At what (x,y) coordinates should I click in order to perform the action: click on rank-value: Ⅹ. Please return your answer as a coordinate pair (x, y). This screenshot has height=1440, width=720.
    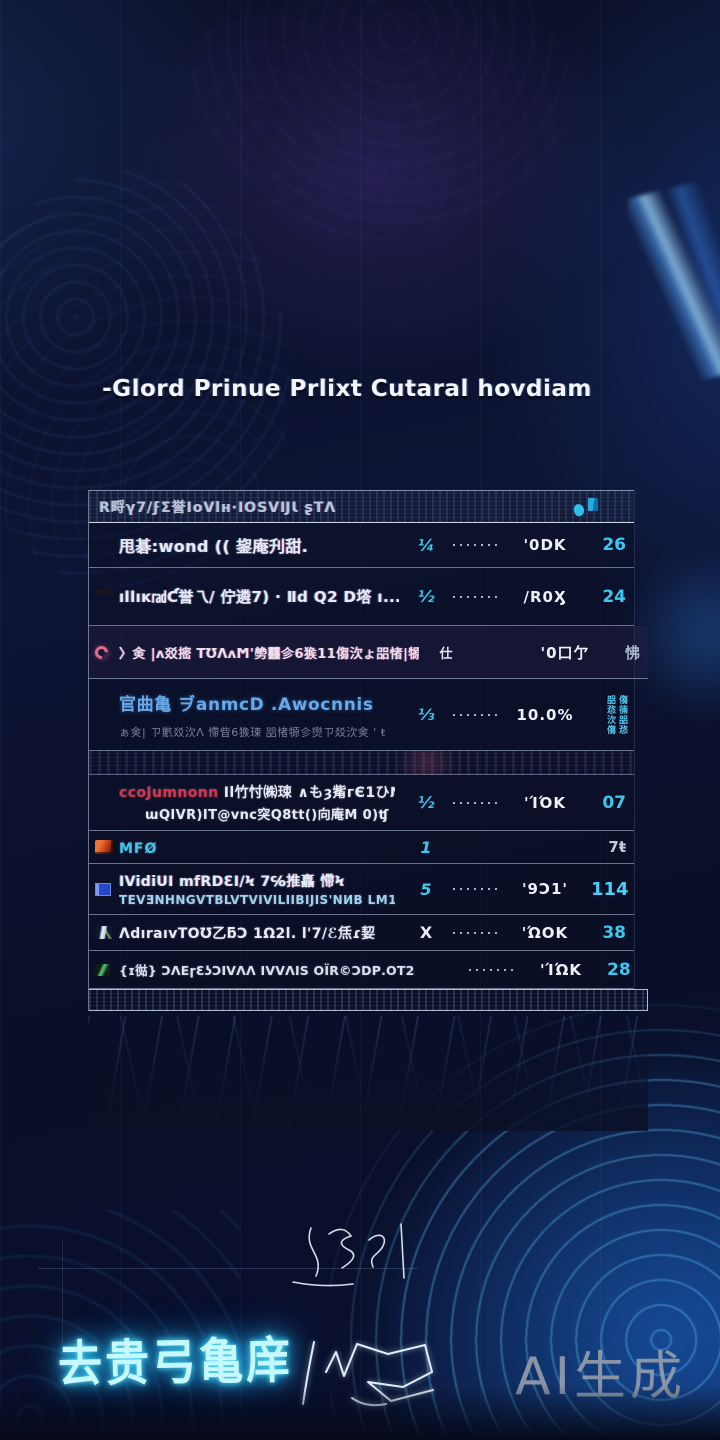
    Looking at the image, I should click on (426, 932).